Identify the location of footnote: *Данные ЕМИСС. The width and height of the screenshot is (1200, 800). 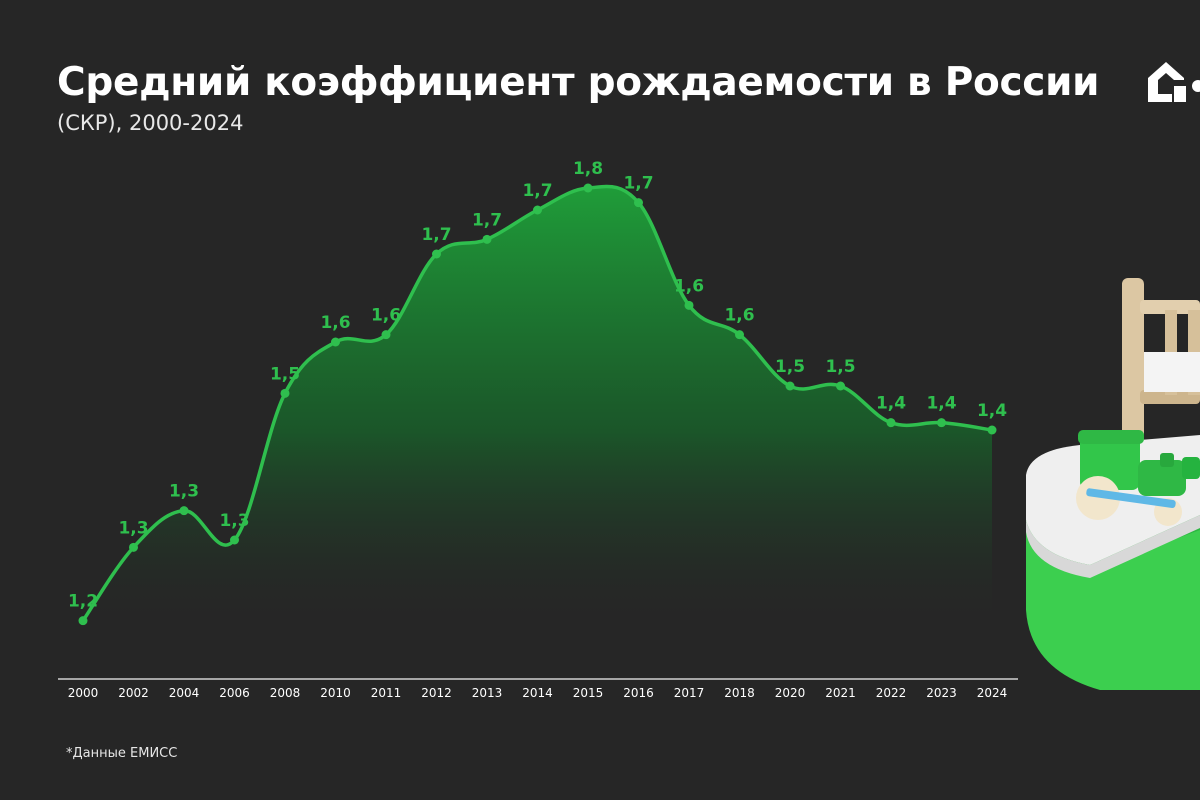
(122, 753).